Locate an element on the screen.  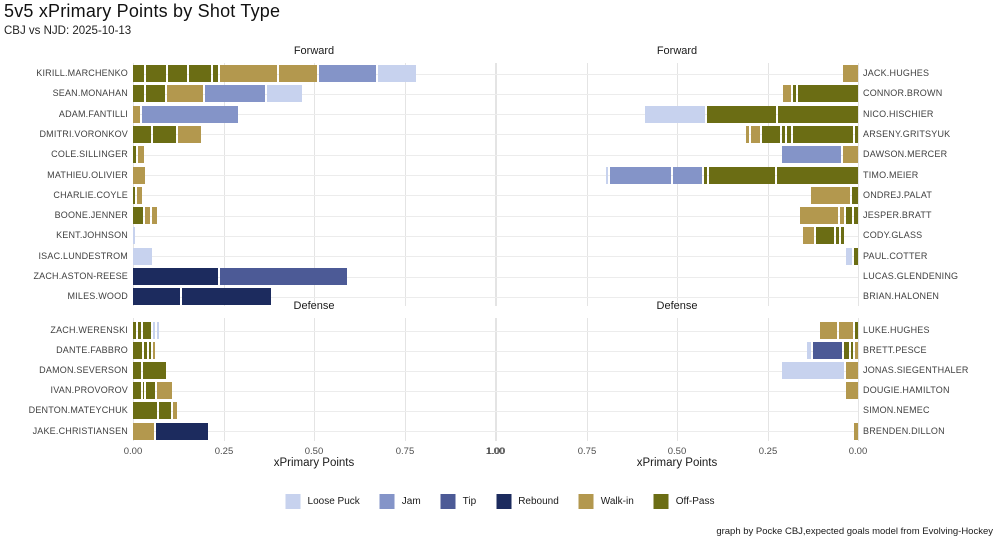
bar-dmitri.voronkov is located at coordinates (167, 134).